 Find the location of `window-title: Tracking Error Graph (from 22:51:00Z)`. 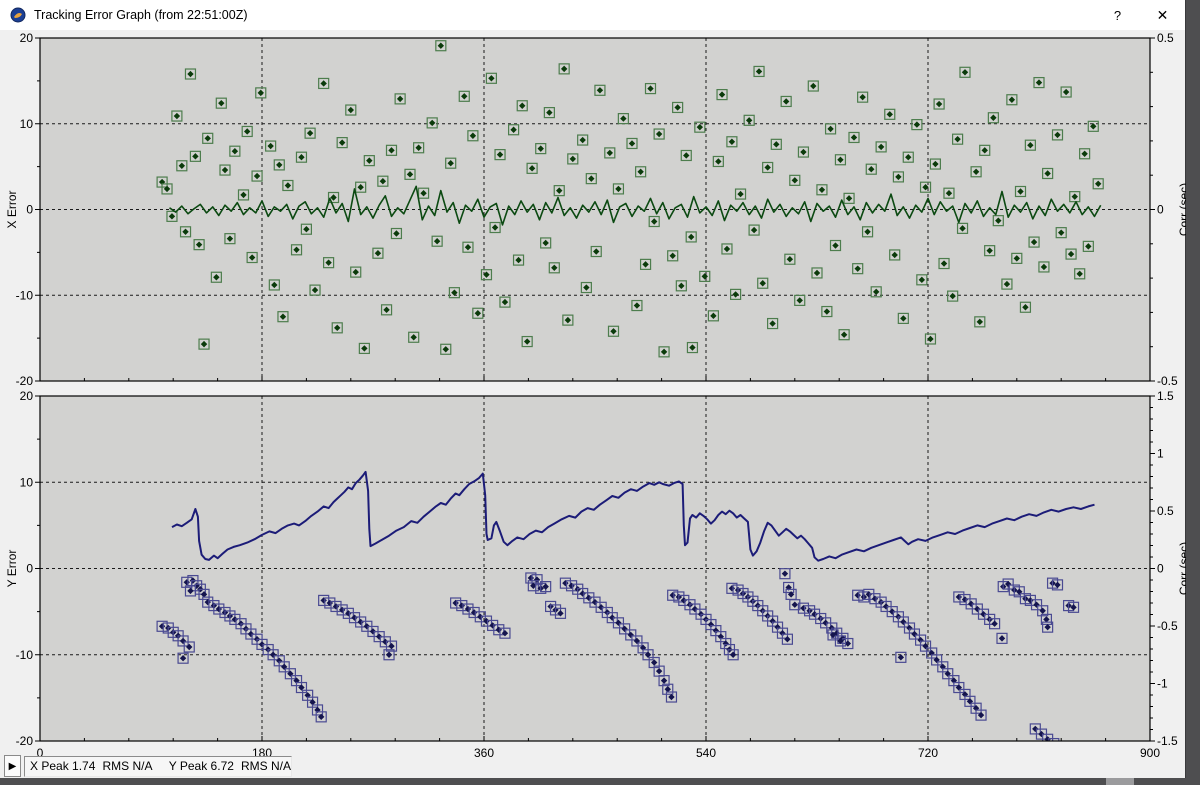

window-title: Tracking Error Graph (from 22:51:00Z) is located at coordinates (141, 15).